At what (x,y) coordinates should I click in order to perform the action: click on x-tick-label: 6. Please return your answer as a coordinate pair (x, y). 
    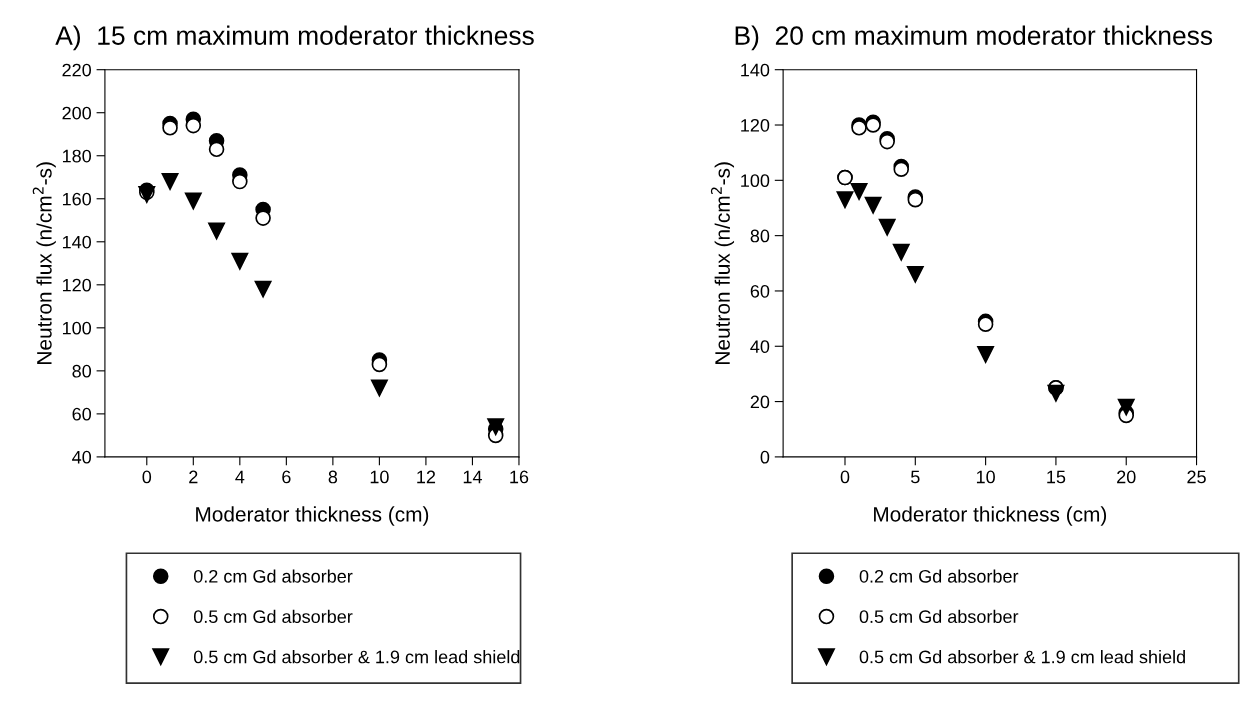
    Looking at the image, I should click on (286, 477).